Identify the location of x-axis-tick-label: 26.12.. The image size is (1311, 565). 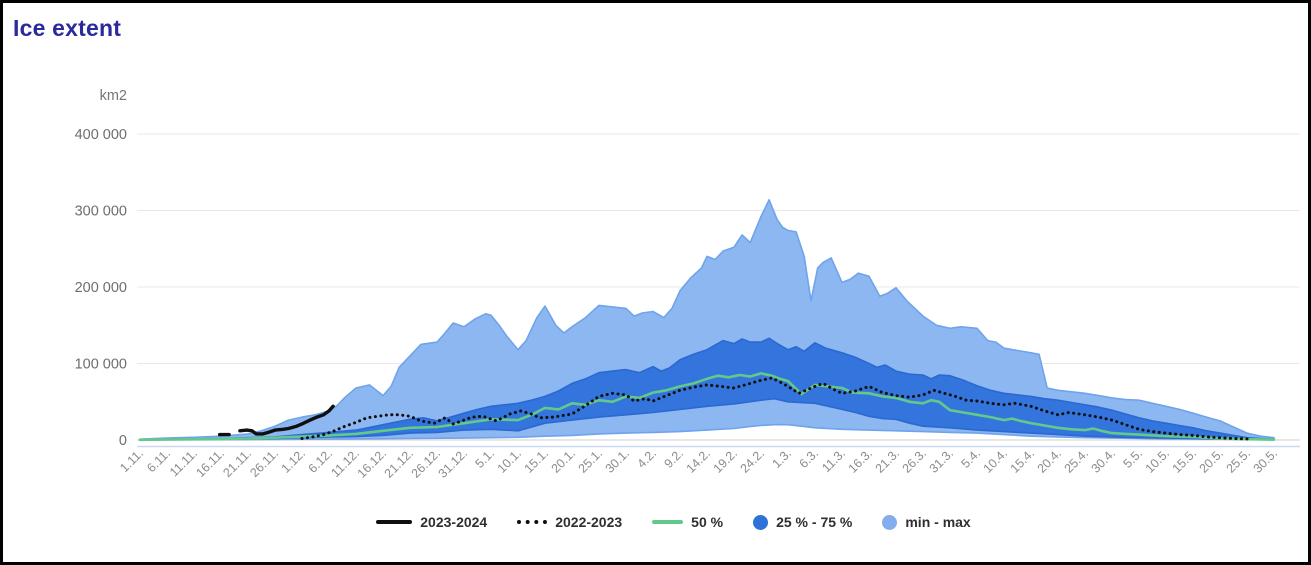
(426, 463).